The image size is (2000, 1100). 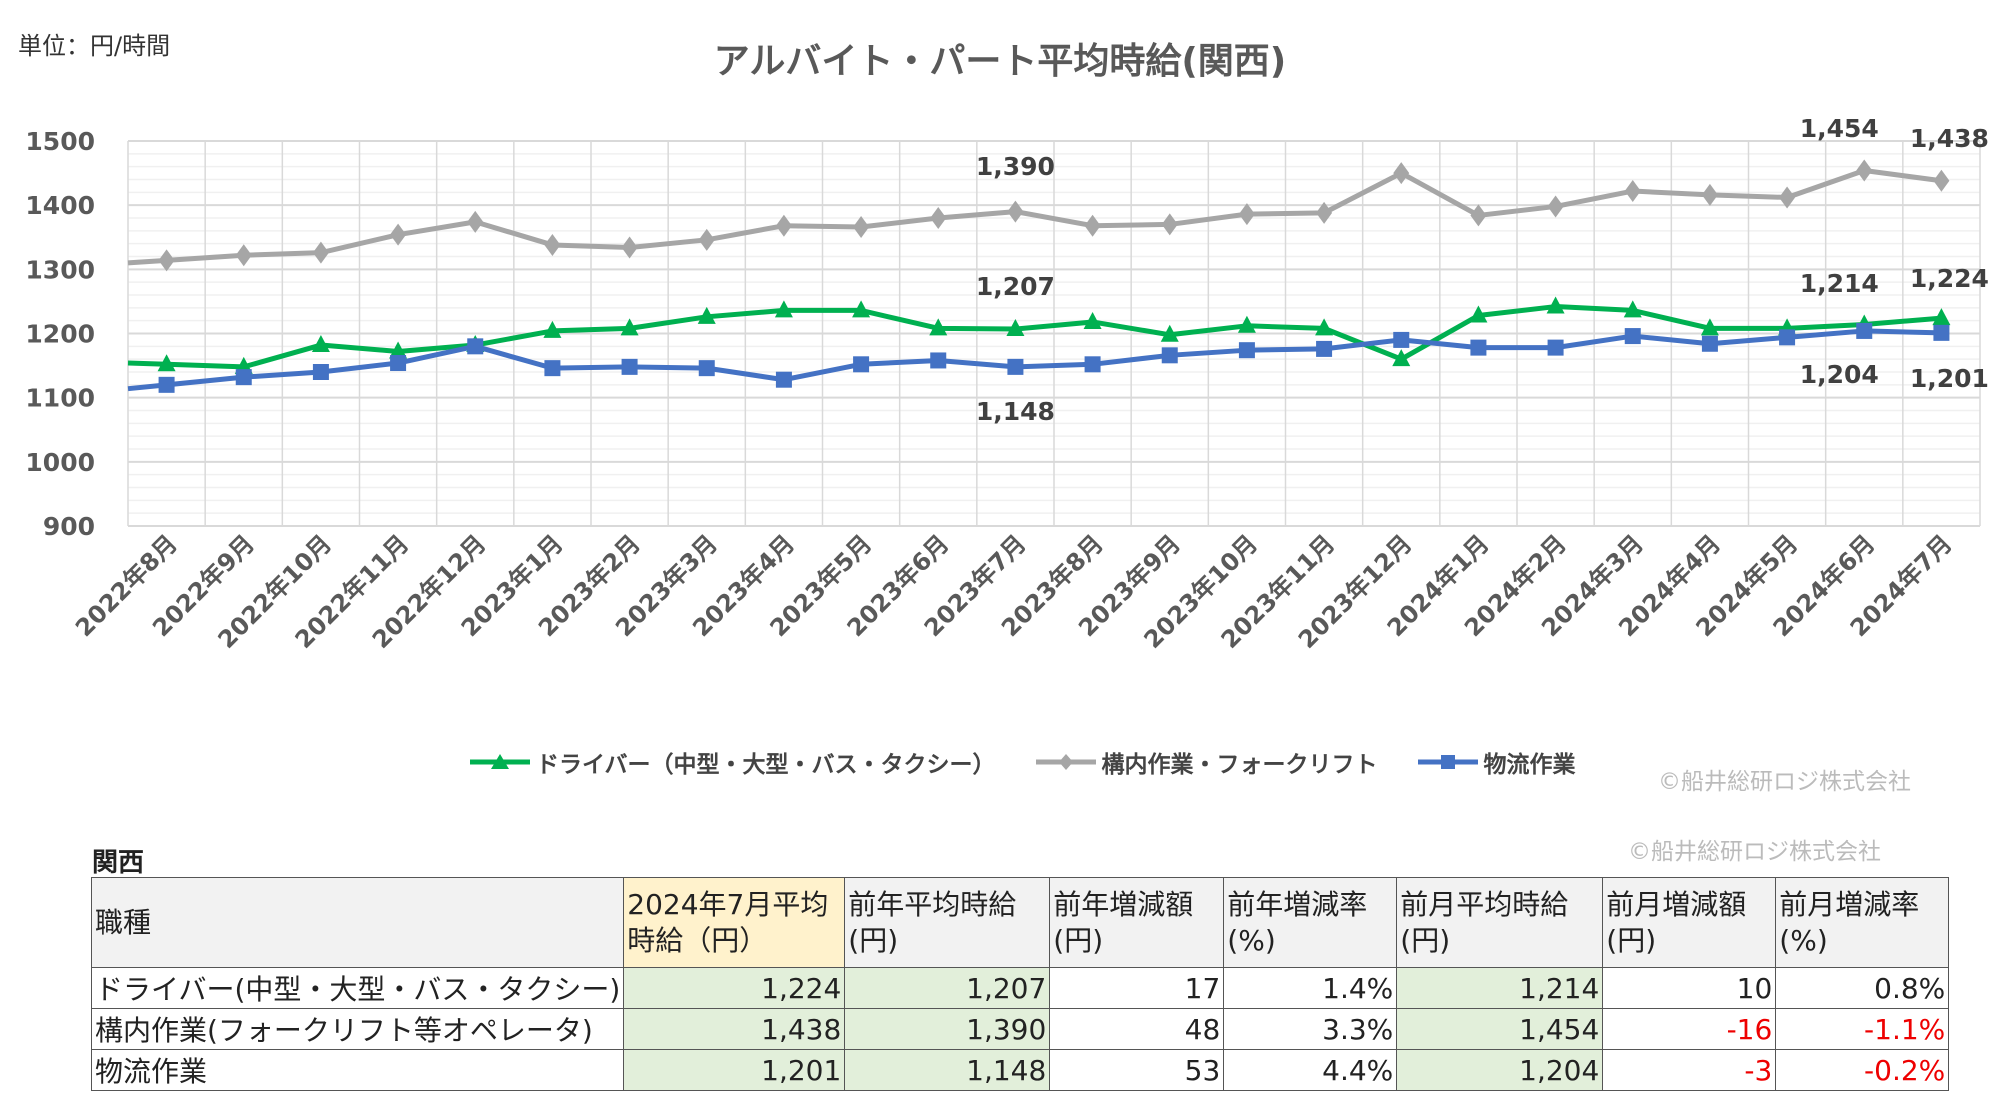 I want to click on table-cell: 構内作業(フォークリフト等オペレータ), so click(x=357, y=1029).